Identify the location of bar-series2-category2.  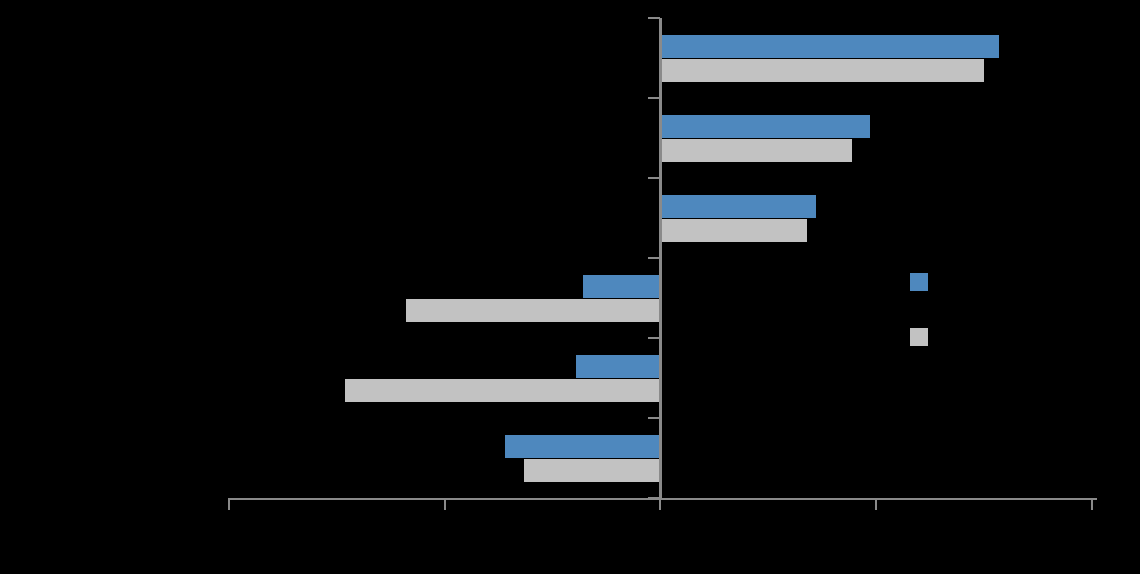
(756, 150).